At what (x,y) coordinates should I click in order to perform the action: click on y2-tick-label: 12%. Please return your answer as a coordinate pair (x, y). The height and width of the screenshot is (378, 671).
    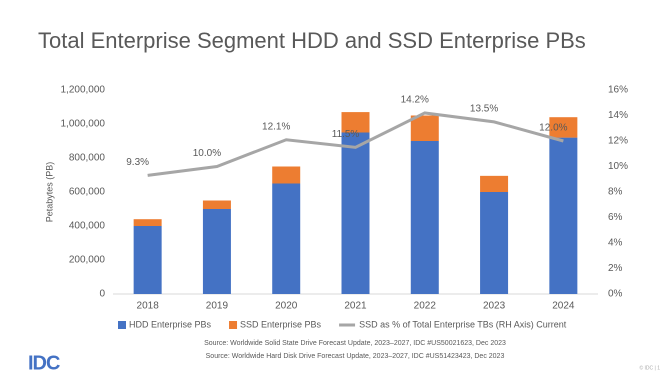
    Looking at the image, I should click on (618, 141).